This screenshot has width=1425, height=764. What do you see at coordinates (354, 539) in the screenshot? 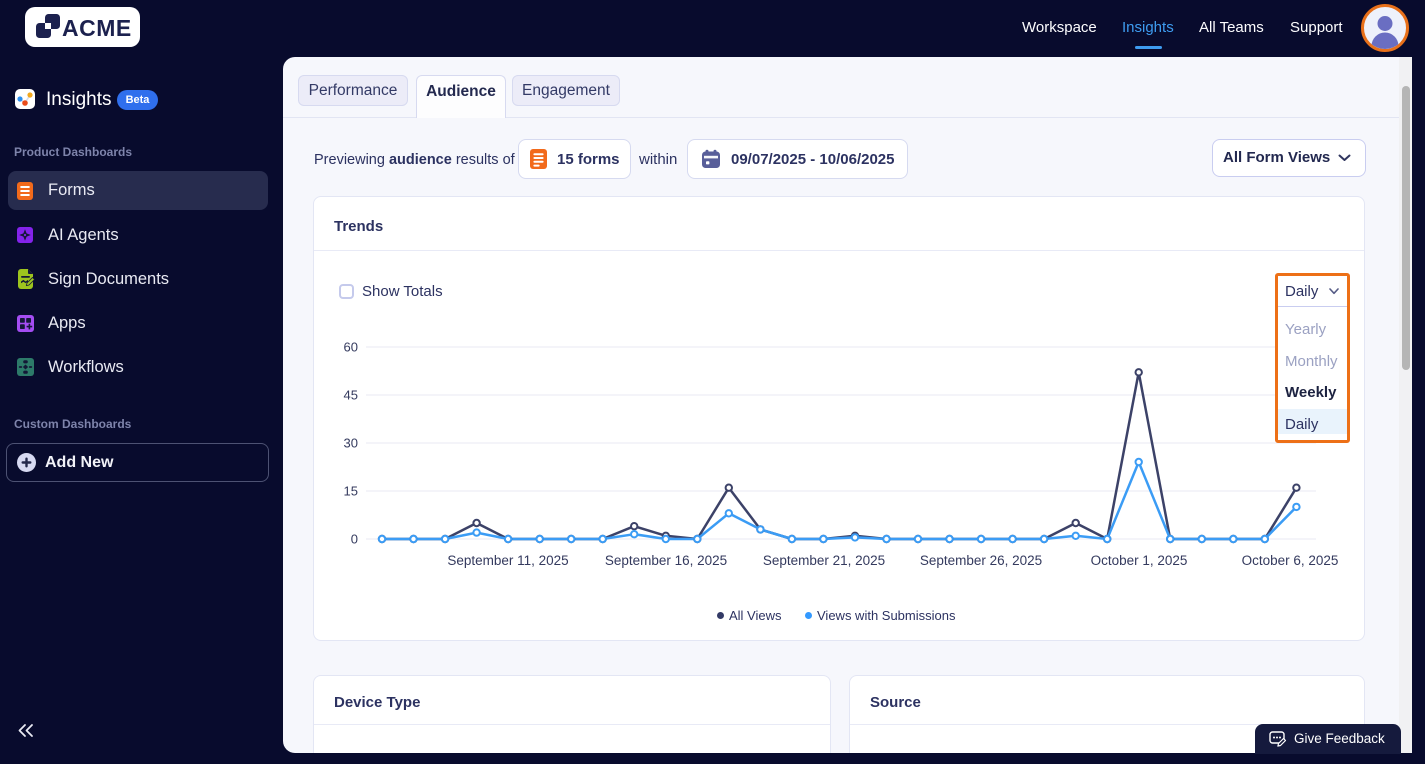
I see `svg-text: 0` at bounding box center [354, 539].